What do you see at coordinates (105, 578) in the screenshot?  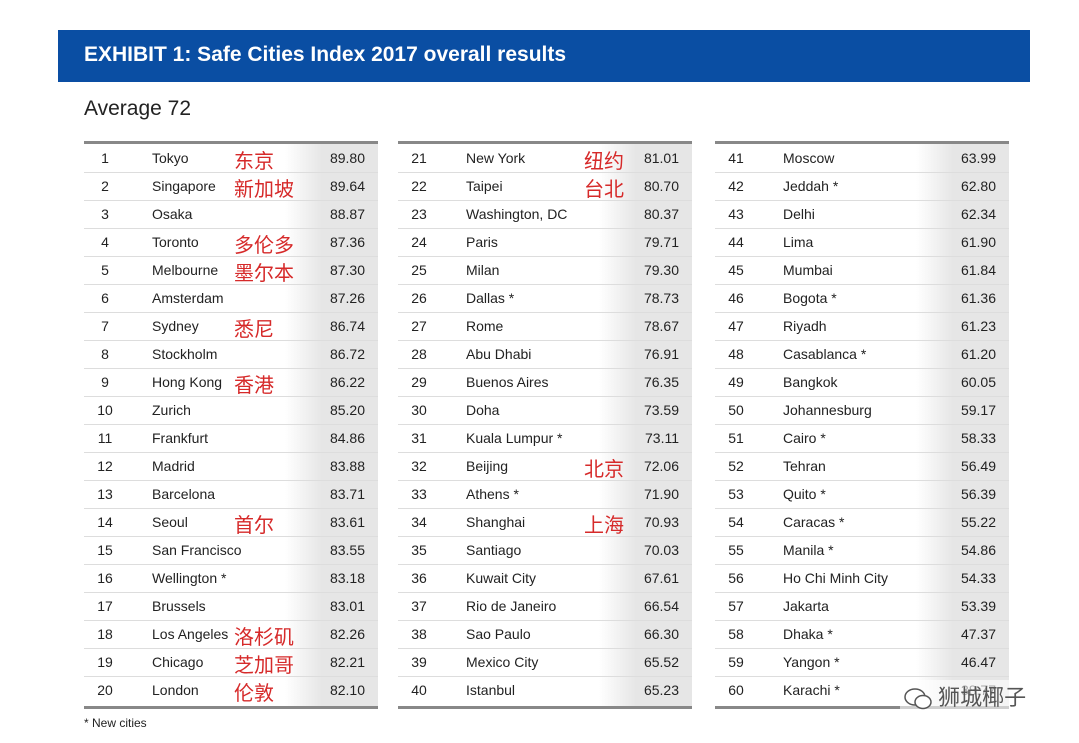 I see `rank: 16` at bounding box center [105, 578].